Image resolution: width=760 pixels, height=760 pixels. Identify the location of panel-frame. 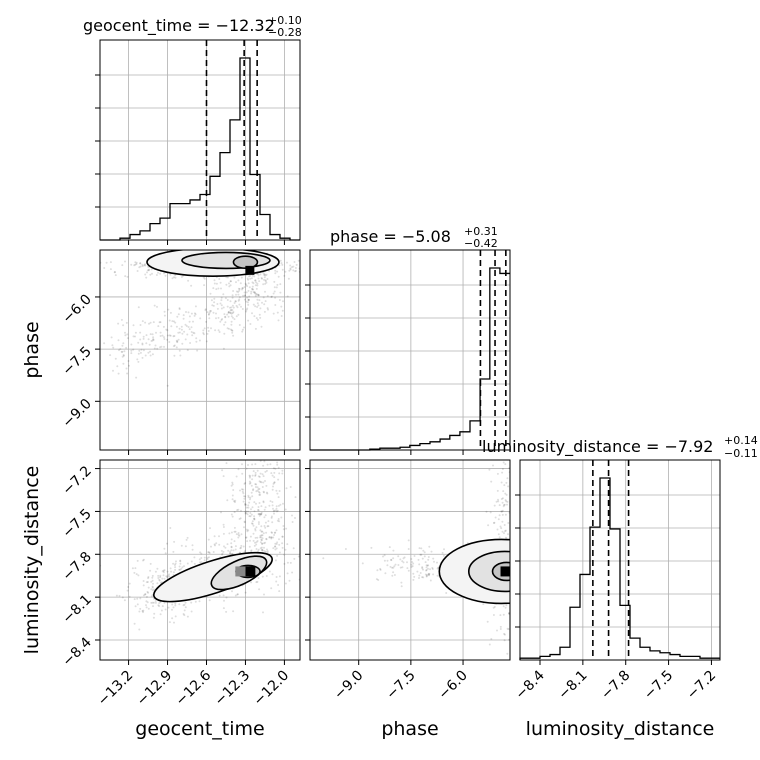
(410, 560).